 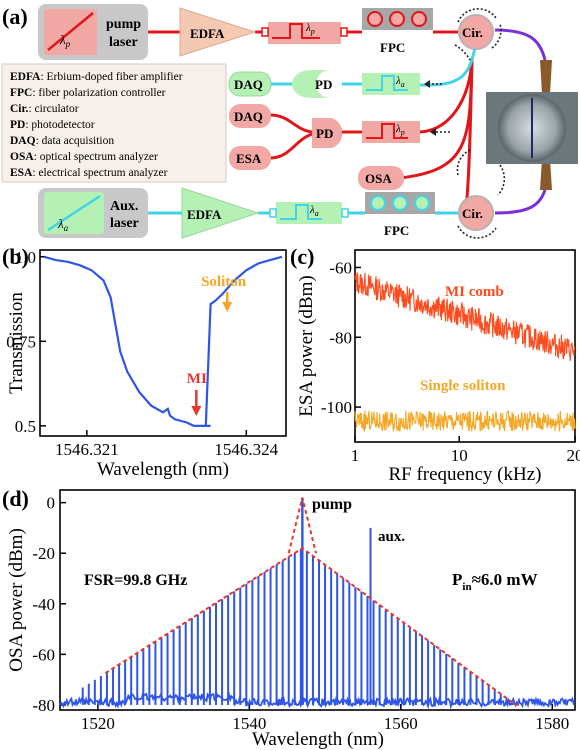 I want to click on envelope-peak, so click(x=302, y=525).